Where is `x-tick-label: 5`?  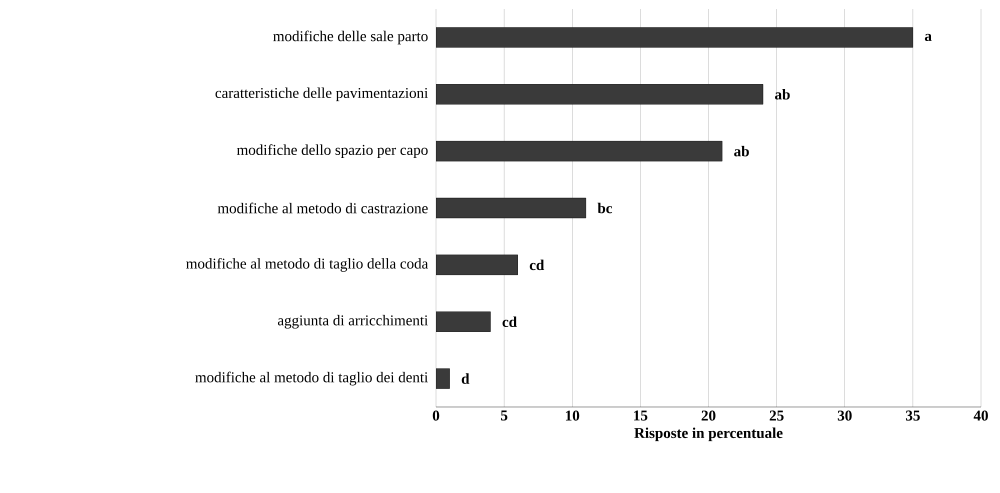
x-tick-label: 5 is located at coordinates (504, 415).